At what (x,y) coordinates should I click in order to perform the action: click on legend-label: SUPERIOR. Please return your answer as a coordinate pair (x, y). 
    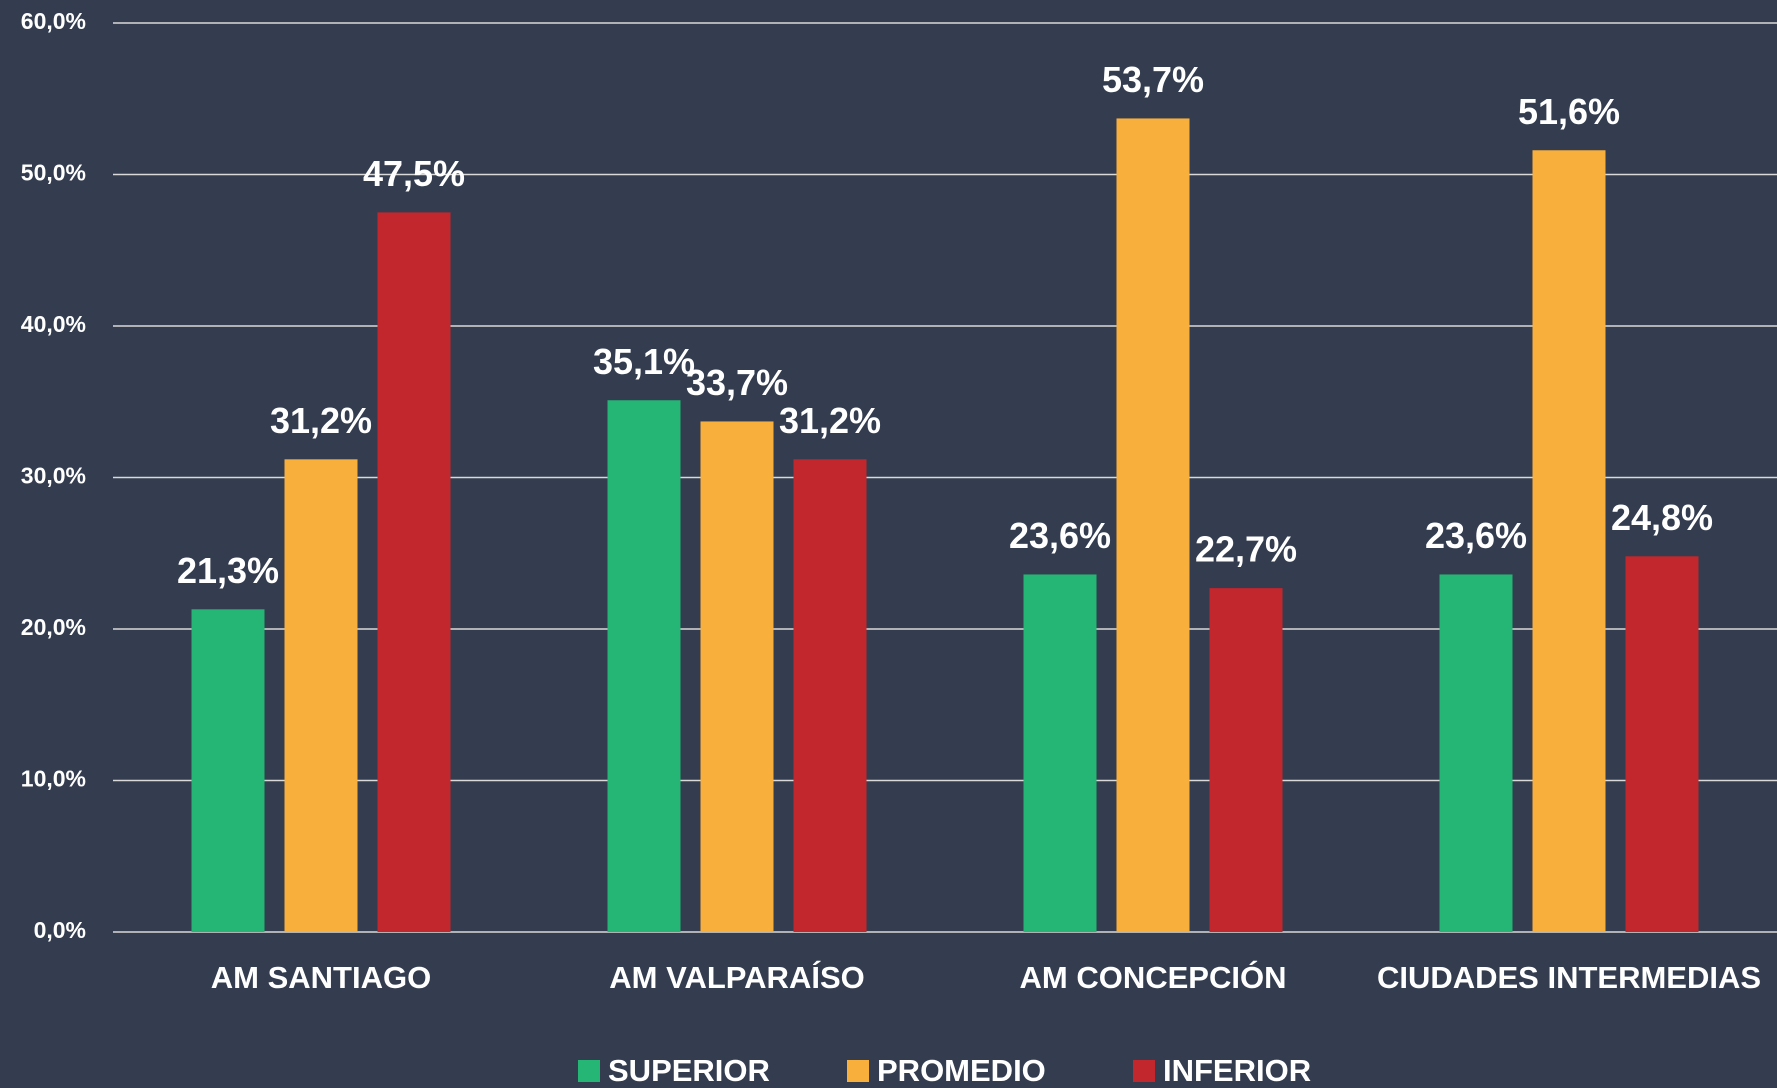
    Looking at the image, I should click on (689, 1070).